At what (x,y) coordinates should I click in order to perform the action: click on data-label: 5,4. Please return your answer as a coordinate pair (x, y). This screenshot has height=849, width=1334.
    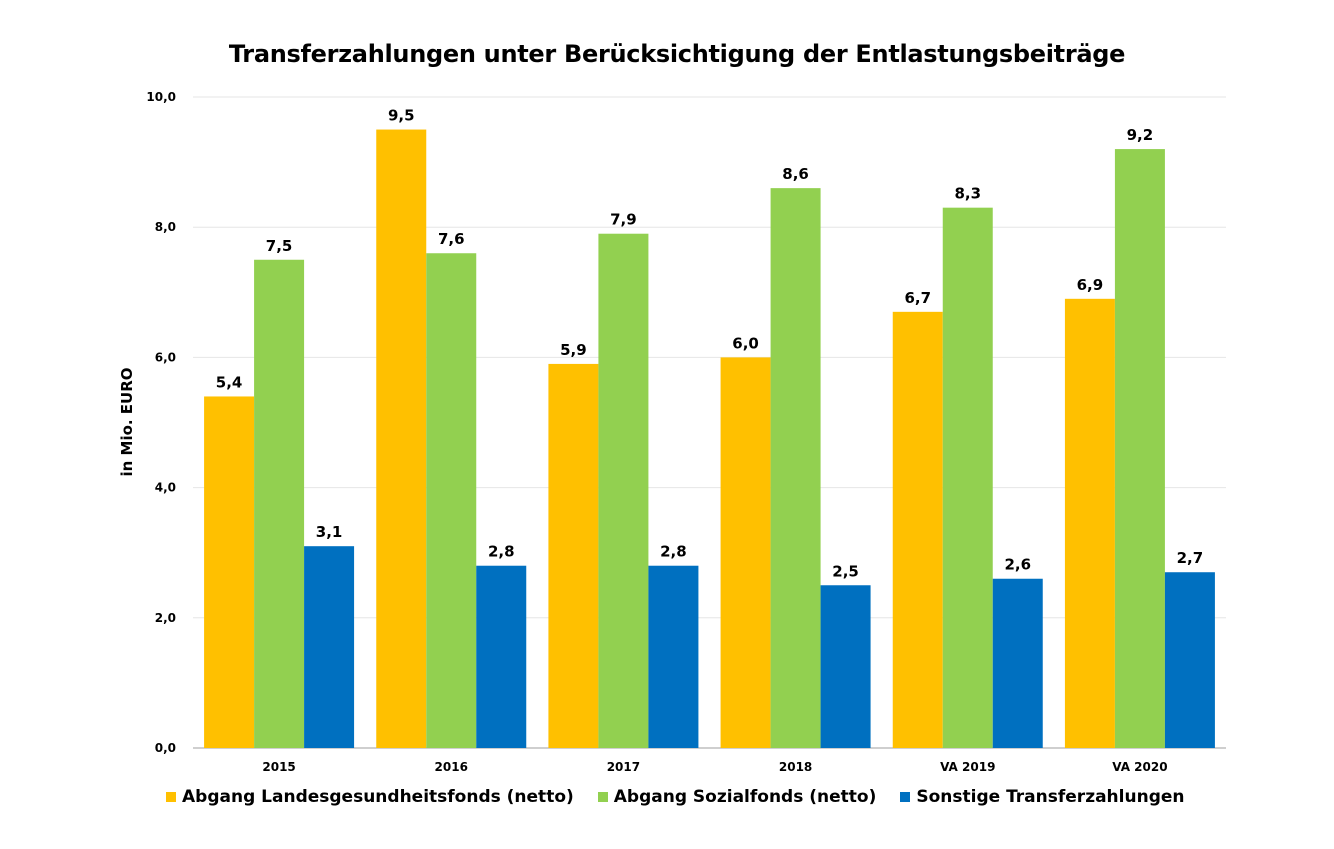
    Looking at the image, I should click on (229, 382).